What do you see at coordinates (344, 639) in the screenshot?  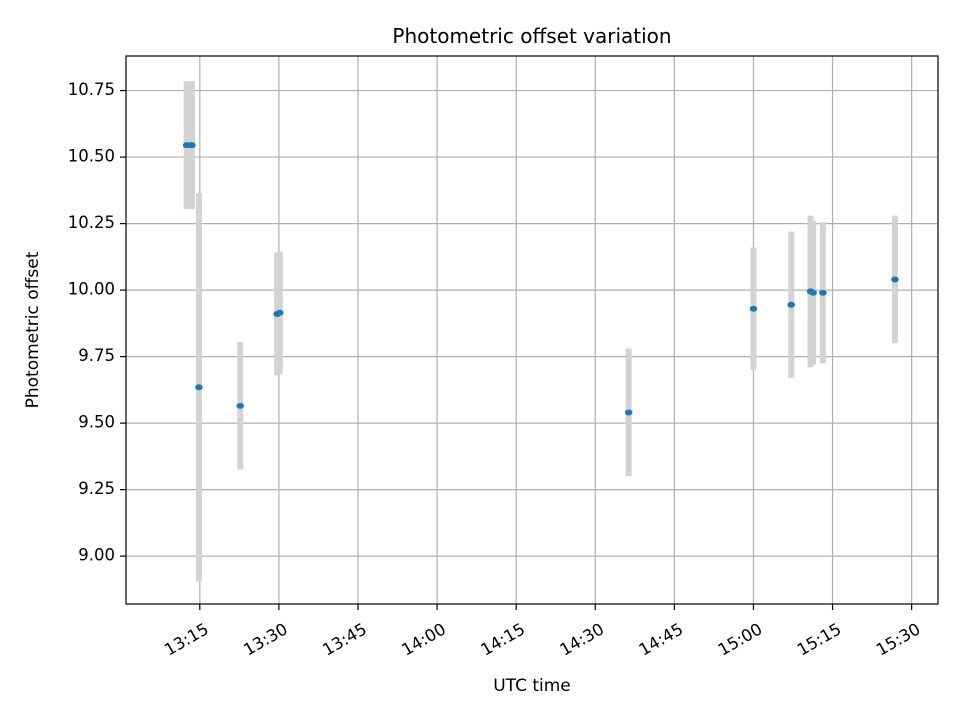 I see `x-tick-label: 13:45` at bounding box center [344, 639].